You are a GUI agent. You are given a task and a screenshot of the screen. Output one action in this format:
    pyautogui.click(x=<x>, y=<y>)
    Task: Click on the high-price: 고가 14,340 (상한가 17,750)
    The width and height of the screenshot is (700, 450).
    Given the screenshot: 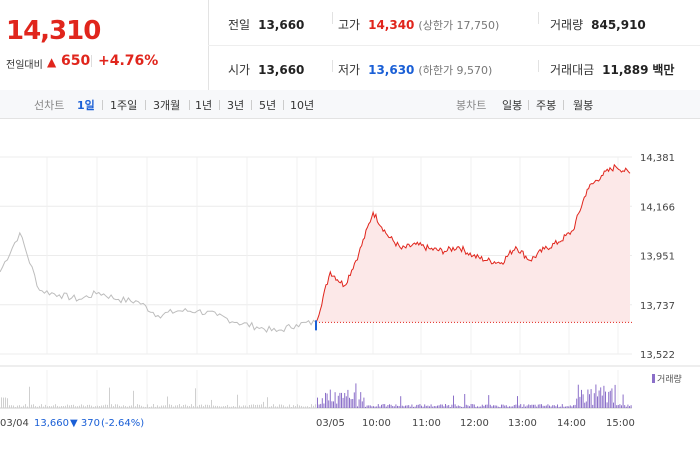 What is the action you would take?
    pyautogui.click(x=419, y=25)
    